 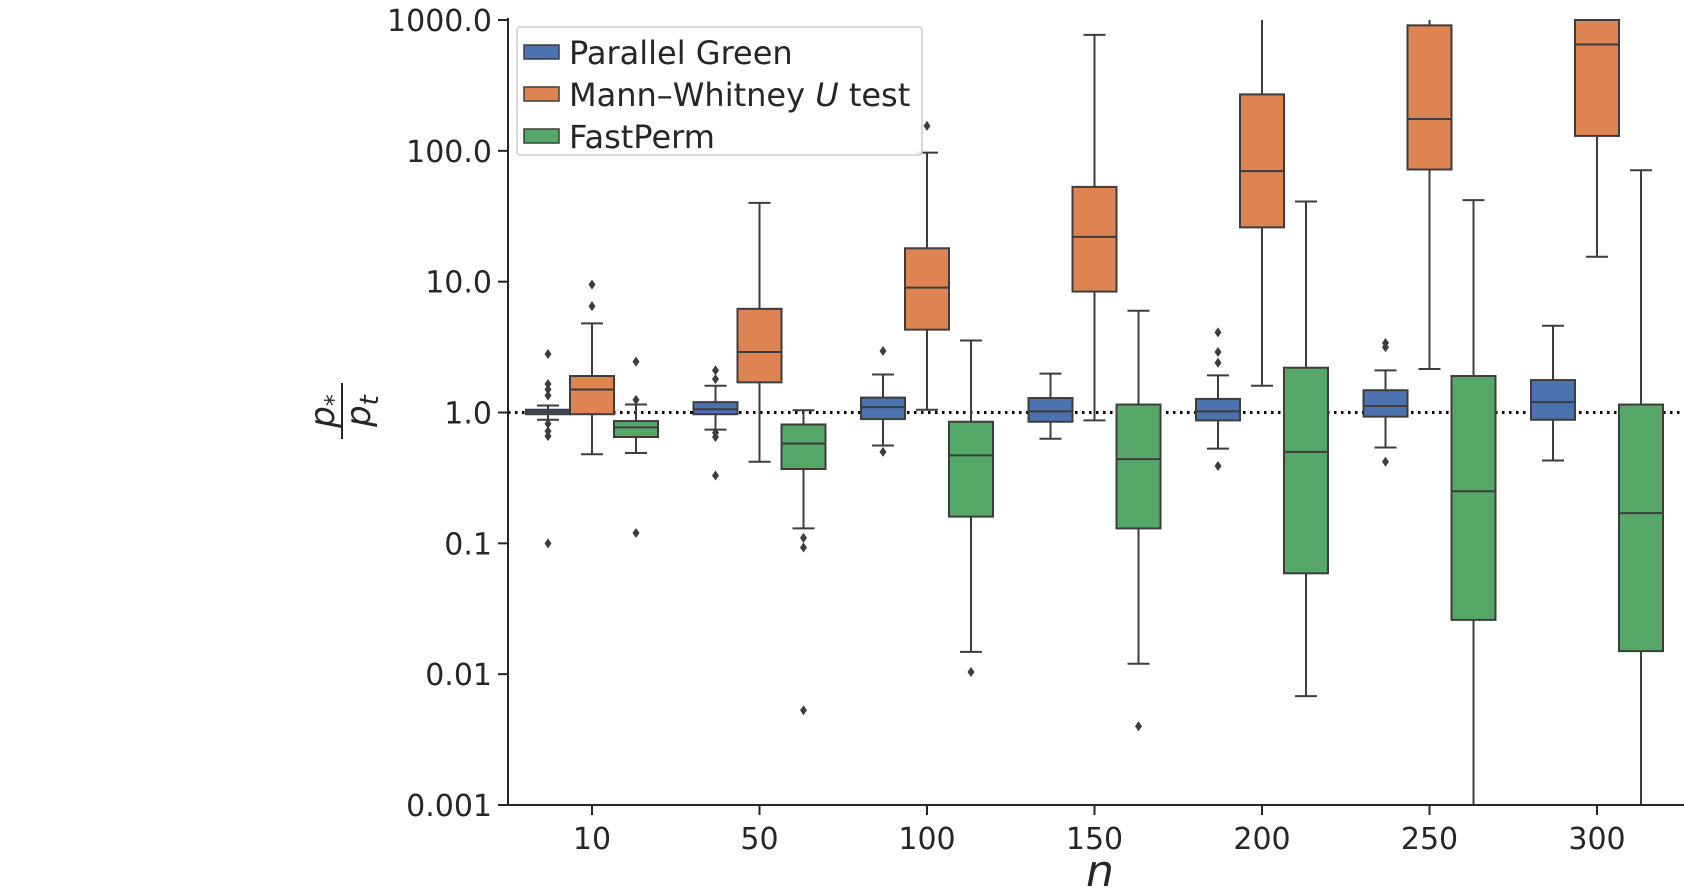 What do you see at coordinates (449, 152) in the screenshot?
I see `y-tick-label: 100.0` at bounding box center [449, 152].